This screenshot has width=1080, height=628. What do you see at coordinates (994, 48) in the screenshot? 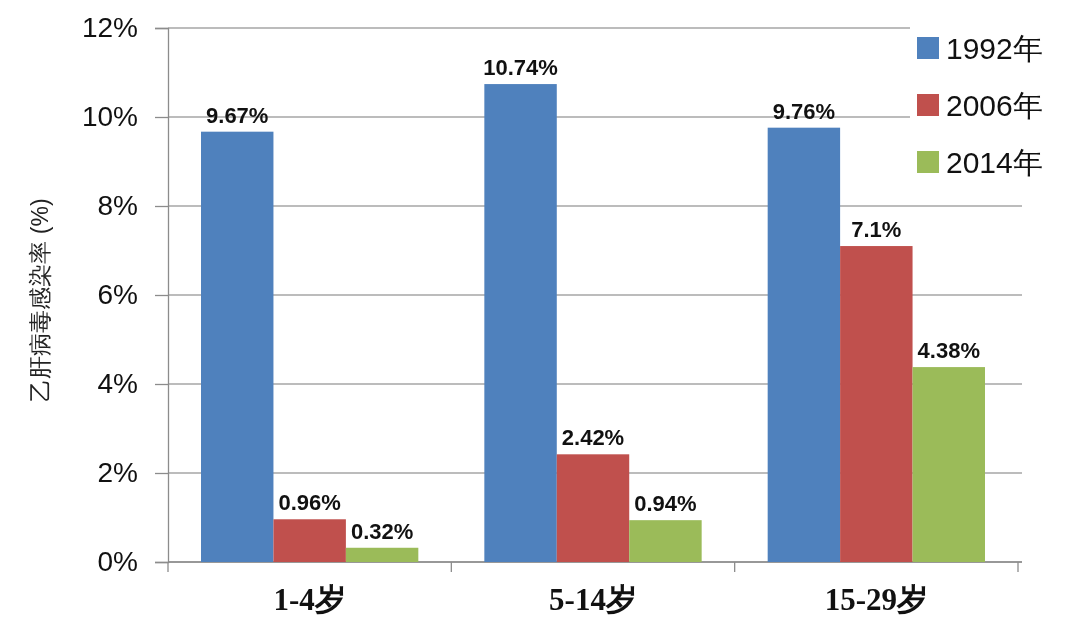
I see `legend-label: 1992年` at bounding box center [994, 48].